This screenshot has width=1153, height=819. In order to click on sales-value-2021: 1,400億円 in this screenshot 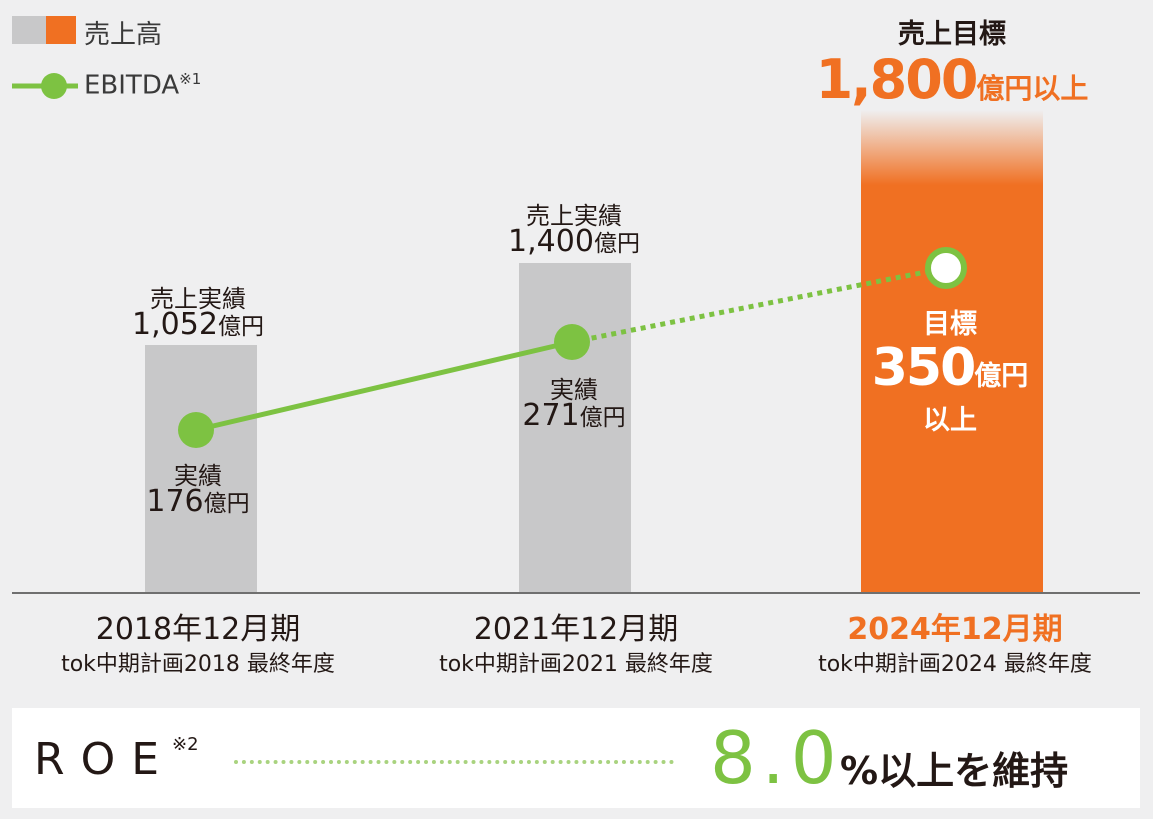, I will do `click(574, 241)`.